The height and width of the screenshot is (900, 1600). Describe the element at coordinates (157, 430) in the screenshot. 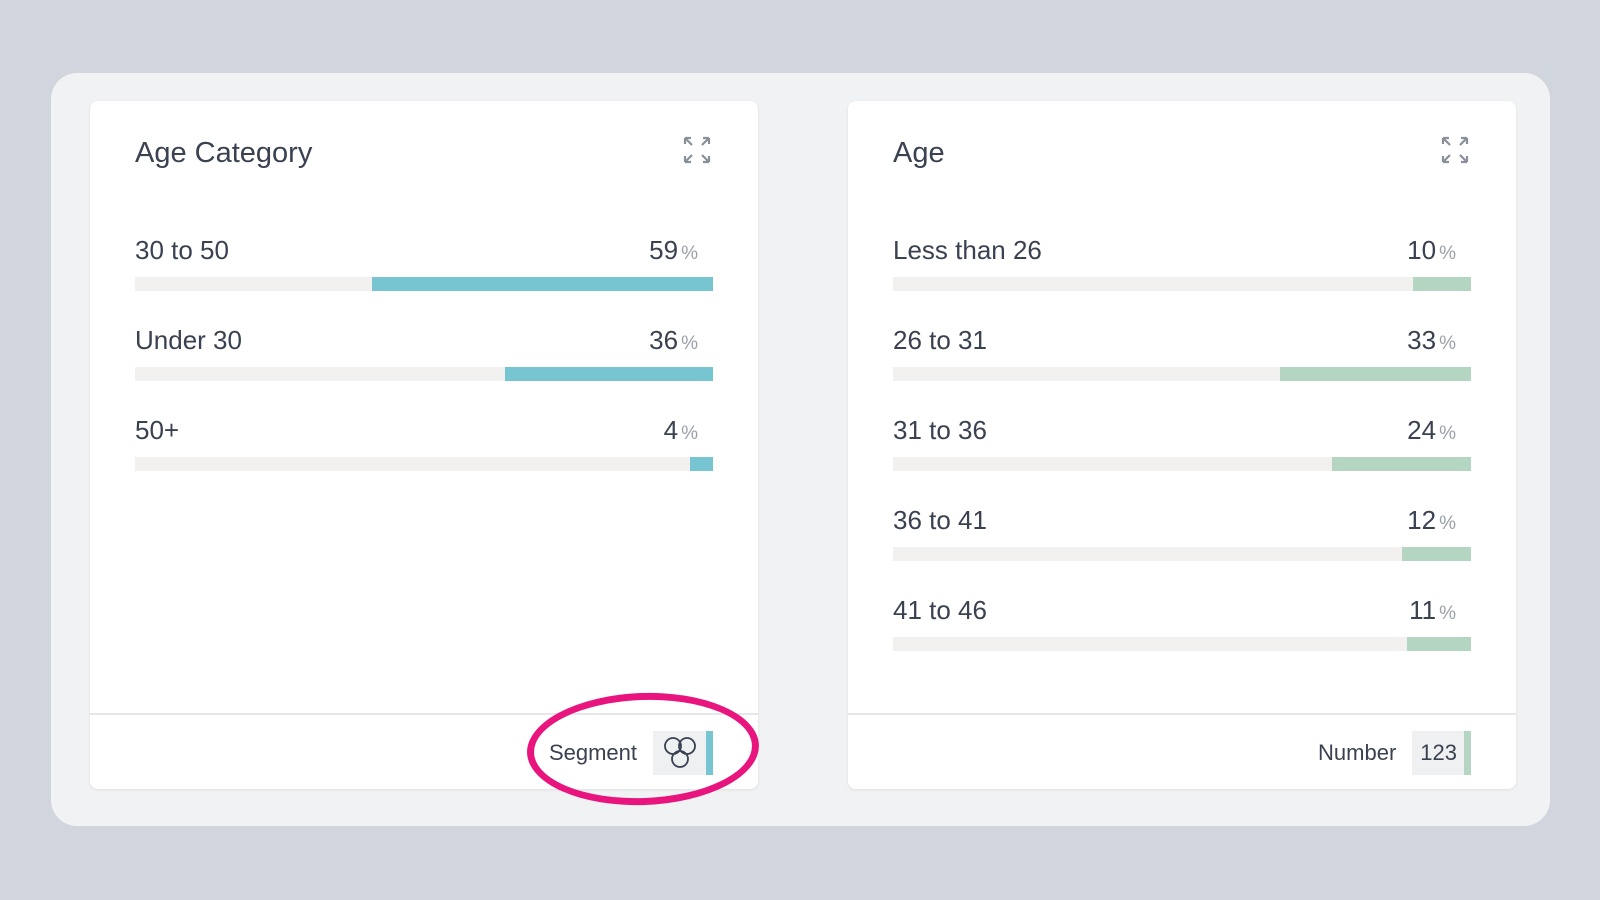

I see `row-label: 50+` at that location.